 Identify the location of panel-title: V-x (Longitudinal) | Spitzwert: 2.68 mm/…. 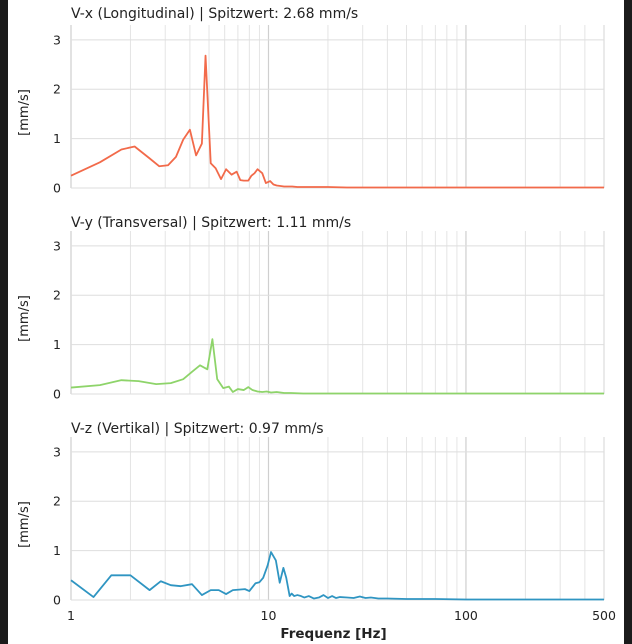
(214, 14).